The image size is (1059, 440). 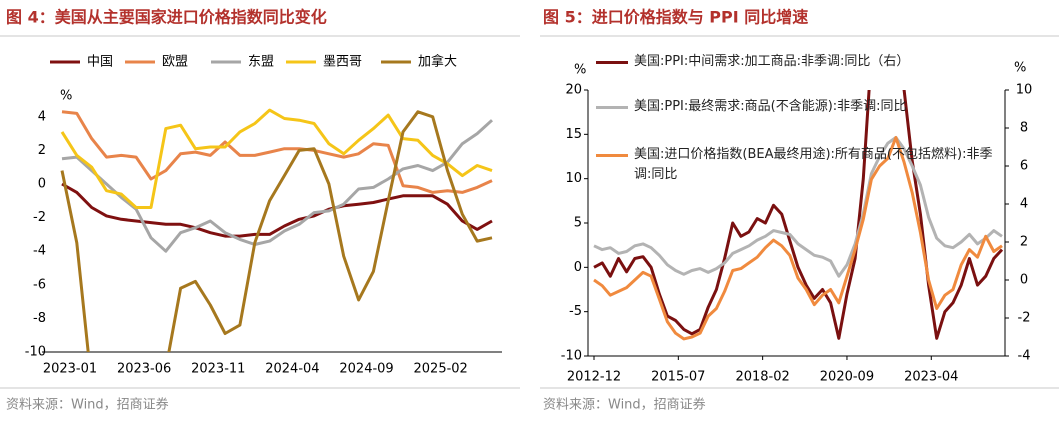 I want to click on x-tick-label: 2023-01, so click(x=70, y=369).